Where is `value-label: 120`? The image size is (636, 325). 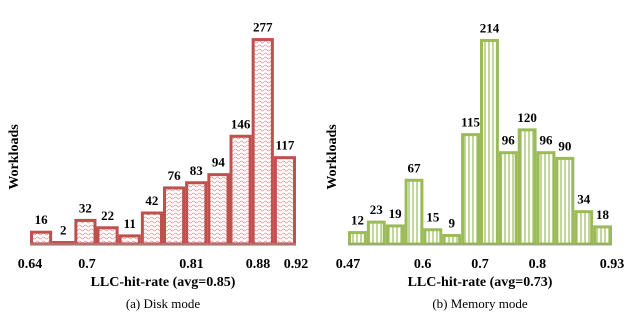
value-label: 120 is located at coordinates (527, 117).